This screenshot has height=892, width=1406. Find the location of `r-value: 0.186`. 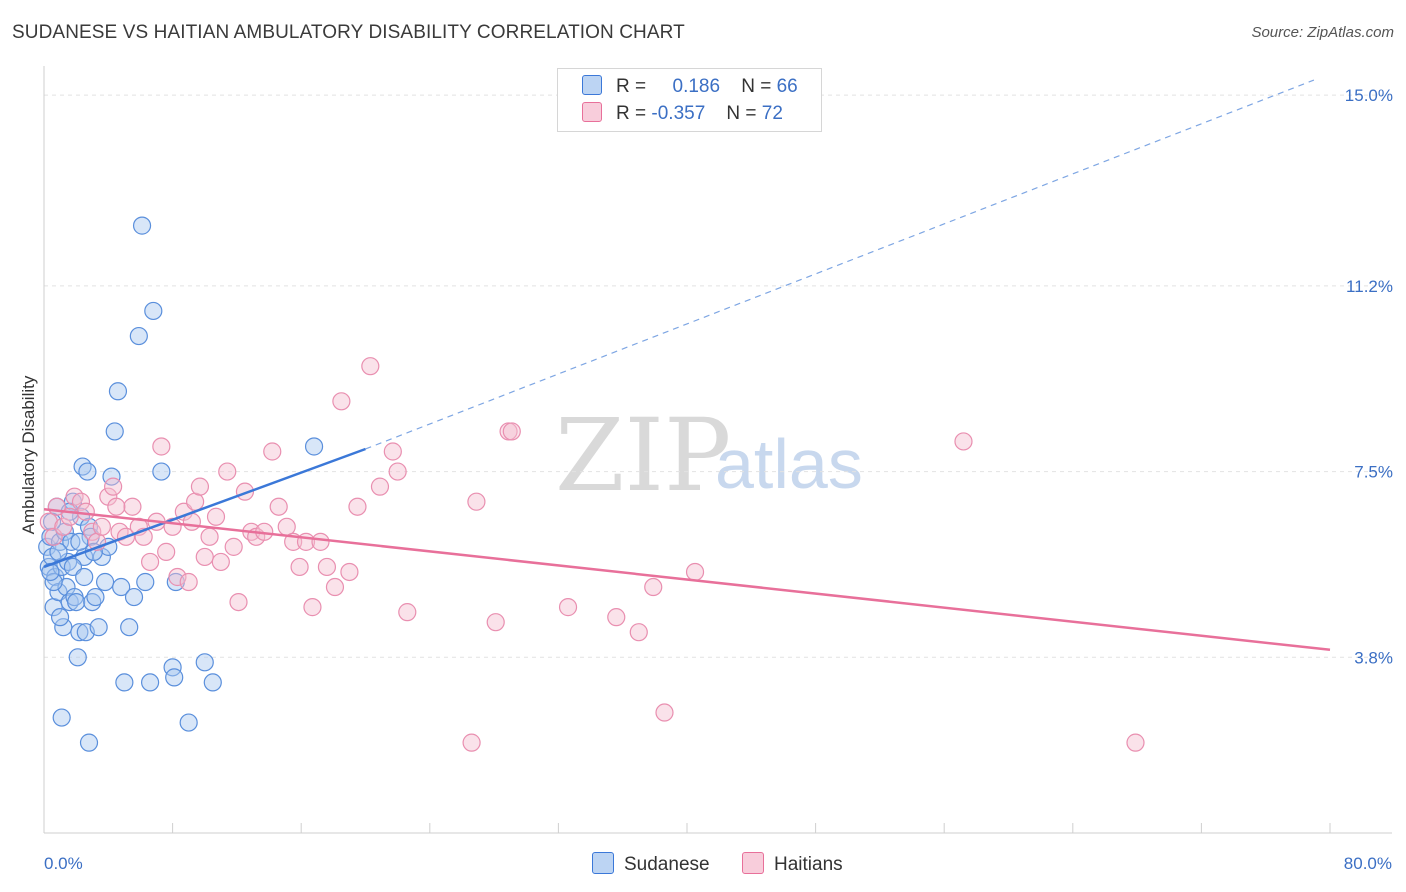

r-value: 0.186 is located at coordinates (696, 86).